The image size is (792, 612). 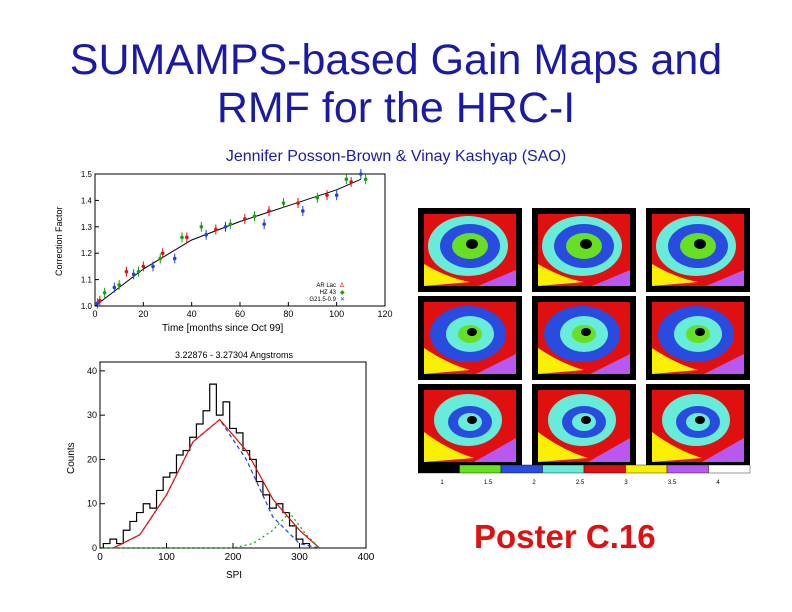 What do you see at coordinates (234, 355) in the screenshot?
I see `chart2-title: 3.22876 - 3.27304 Angstroms` at bounding box center [234, 355].